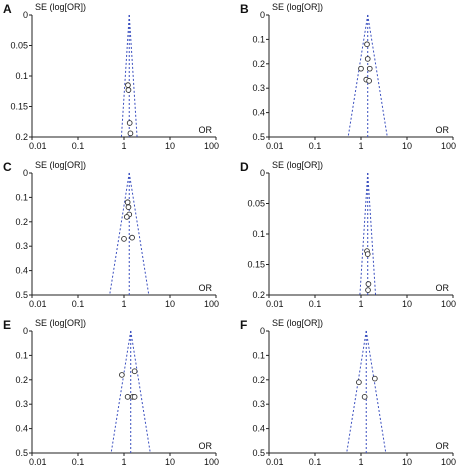 The width and height of the screenshot is (474, 474). Describe the element at coordinates (244, 9) in the screenshot. I see `panel-label: B` at that location.